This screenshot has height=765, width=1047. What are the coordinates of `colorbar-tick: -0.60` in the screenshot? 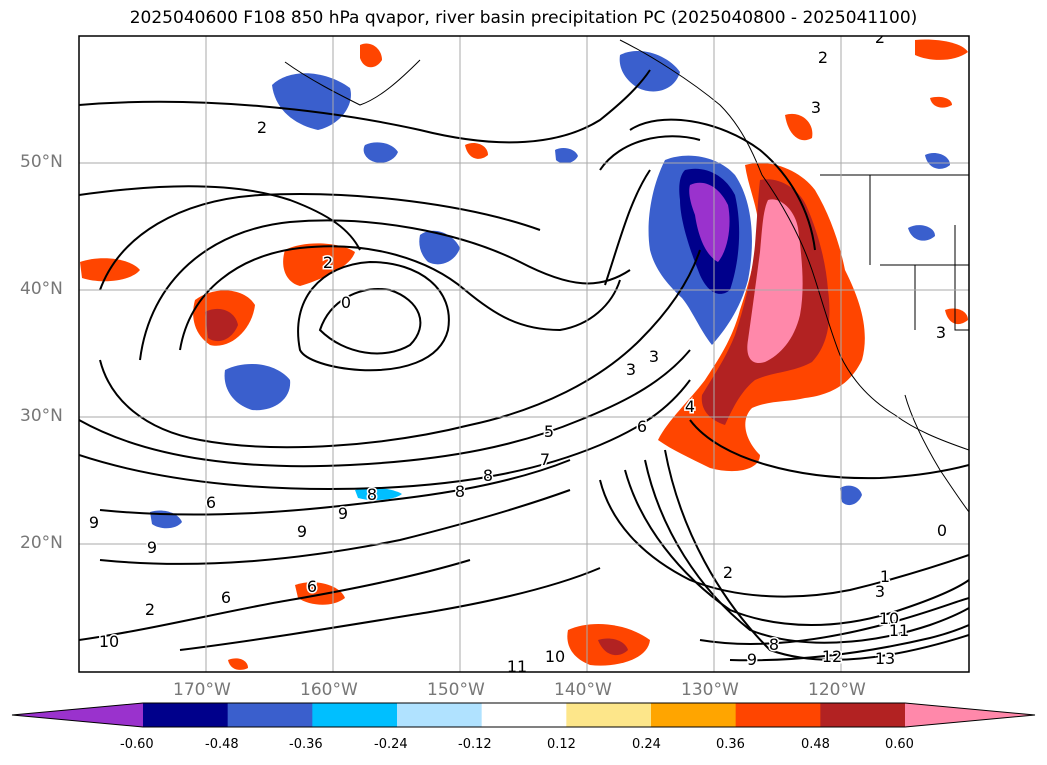 It's located at (137, 744).